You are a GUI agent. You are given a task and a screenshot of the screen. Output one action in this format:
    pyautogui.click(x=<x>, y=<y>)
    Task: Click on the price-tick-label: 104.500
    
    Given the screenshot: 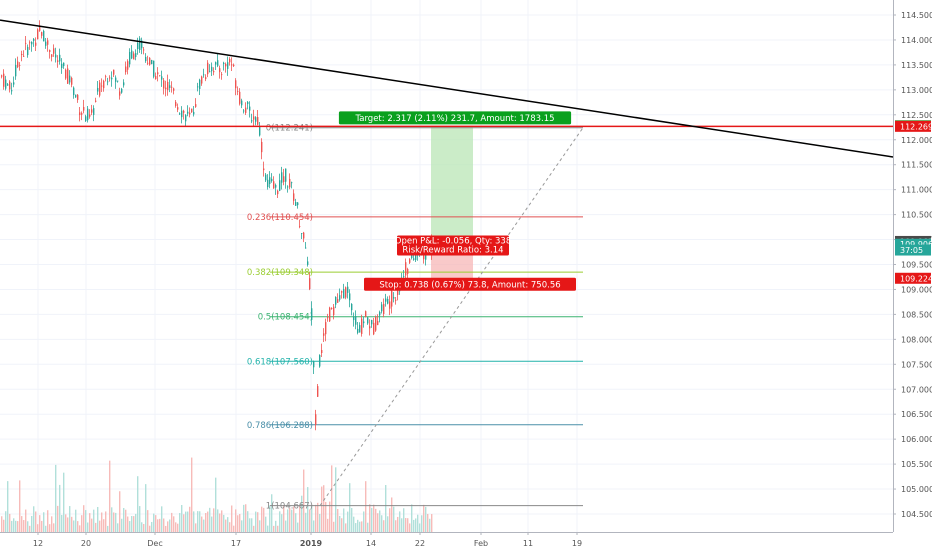 What is the action you would take?
    pyautogui.click(x=916, y=514)
    